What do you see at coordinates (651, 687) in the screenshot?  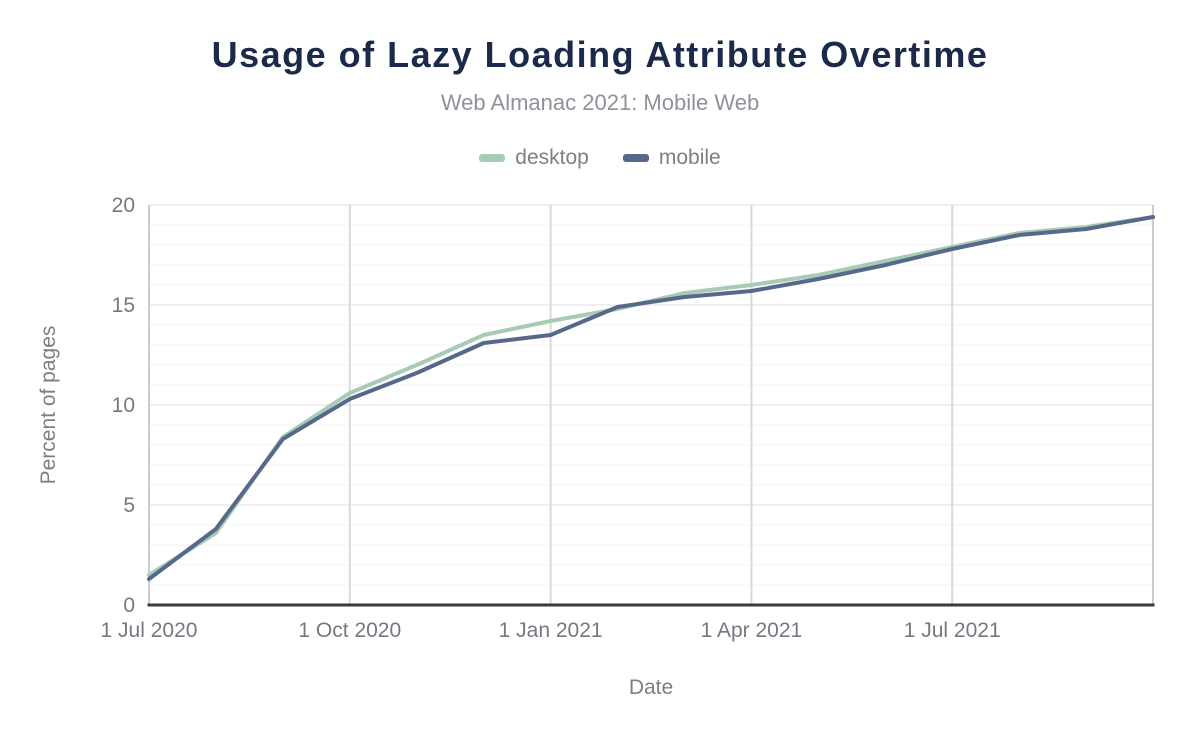 I see `x-axis-title: Date` at bounding box center [651, 687].